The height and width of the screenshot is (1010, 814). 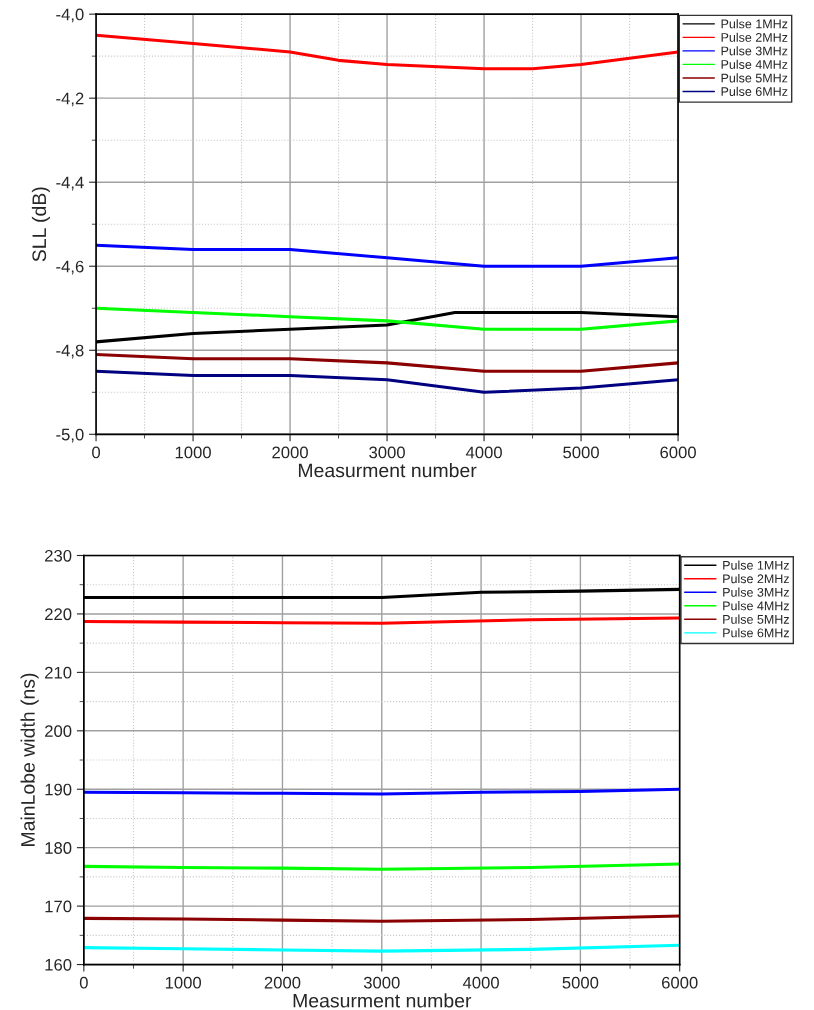 I want to click on y-tick-label: 200, so click(x=58, y=731).